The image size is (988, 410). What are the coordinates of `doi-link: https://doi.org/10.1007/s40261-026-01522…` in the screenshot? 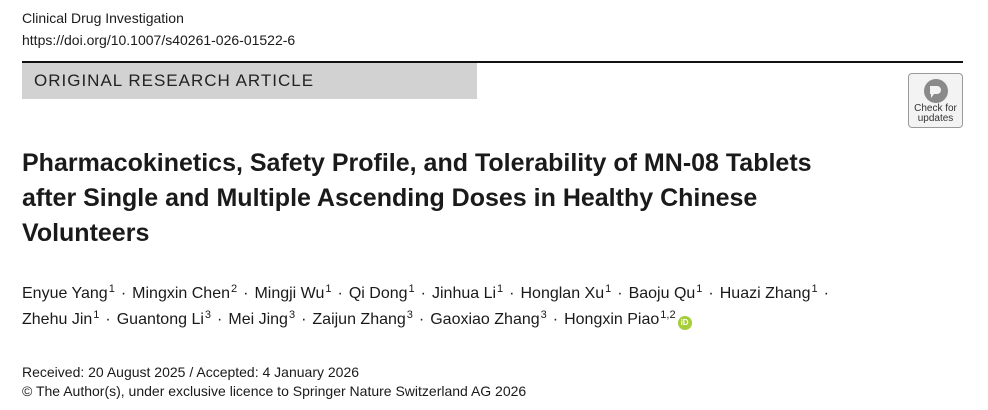 It's located at (159, 40).